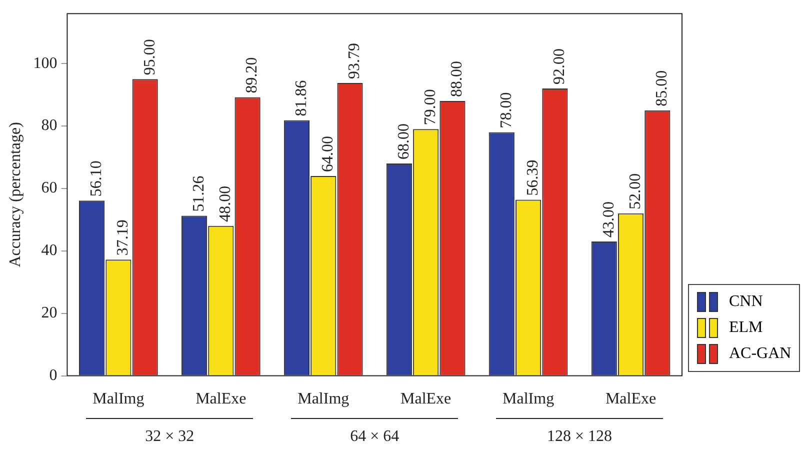 The image size is (804, 473). Describe the element at coordinates (457, 79) in the screenshot. I see `data-label: 88.00` at that location.